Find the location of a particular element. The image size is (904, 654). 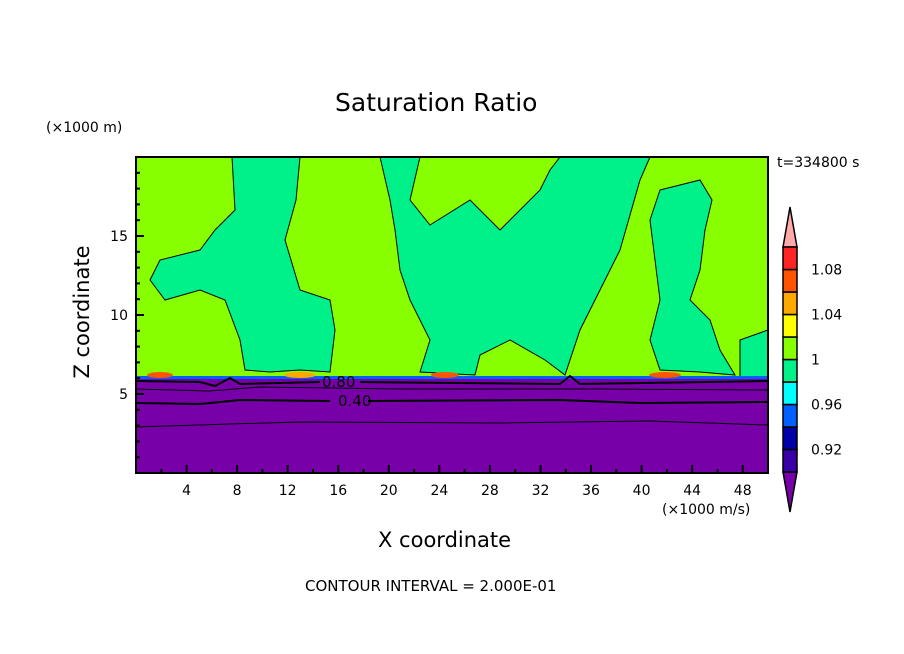

colorbar-tick-label: 1.04 is located at coordinates (826, 316).